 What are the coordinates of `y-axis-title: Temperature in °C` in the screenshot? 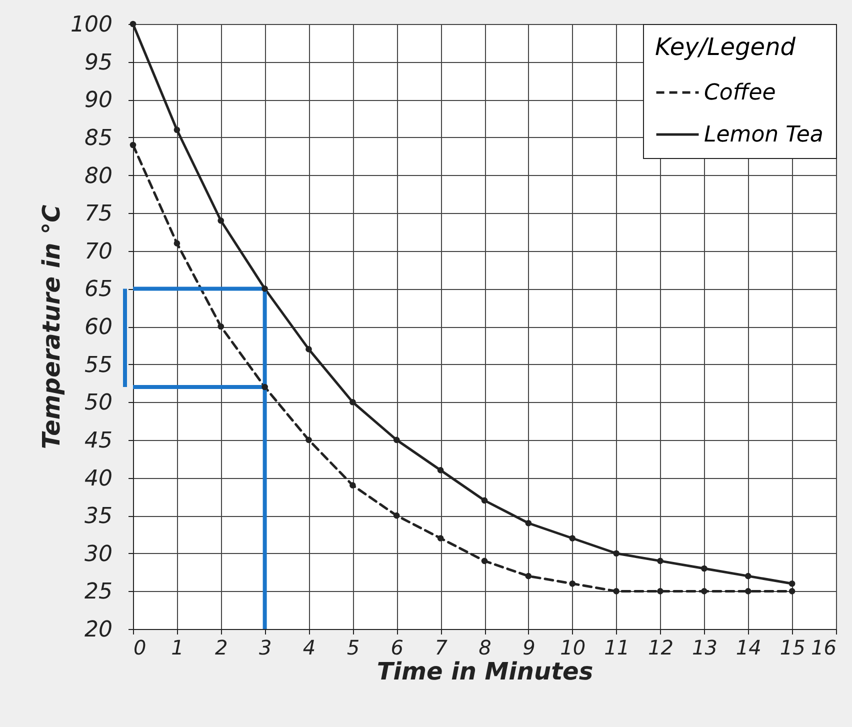 It's located at (52, 327).